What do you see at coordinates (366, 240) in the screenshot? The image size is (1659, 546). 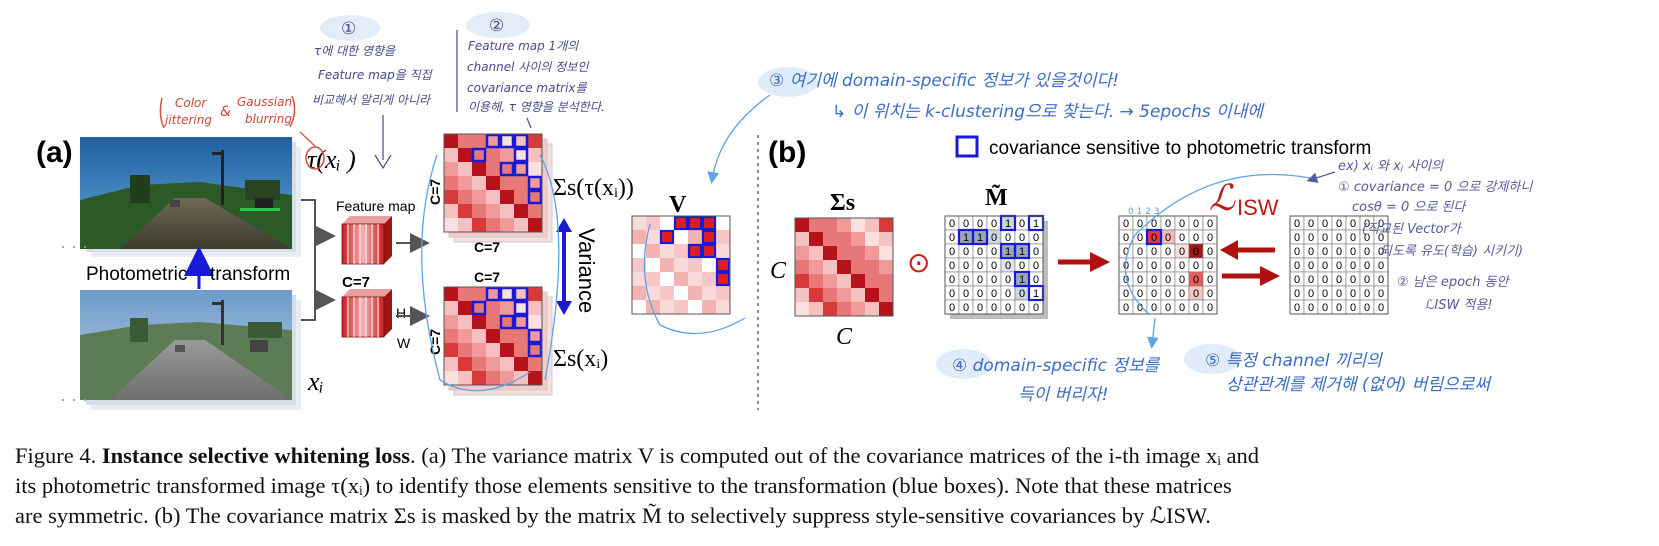 I see `feature-map-top` at bounding box center [366, 240].